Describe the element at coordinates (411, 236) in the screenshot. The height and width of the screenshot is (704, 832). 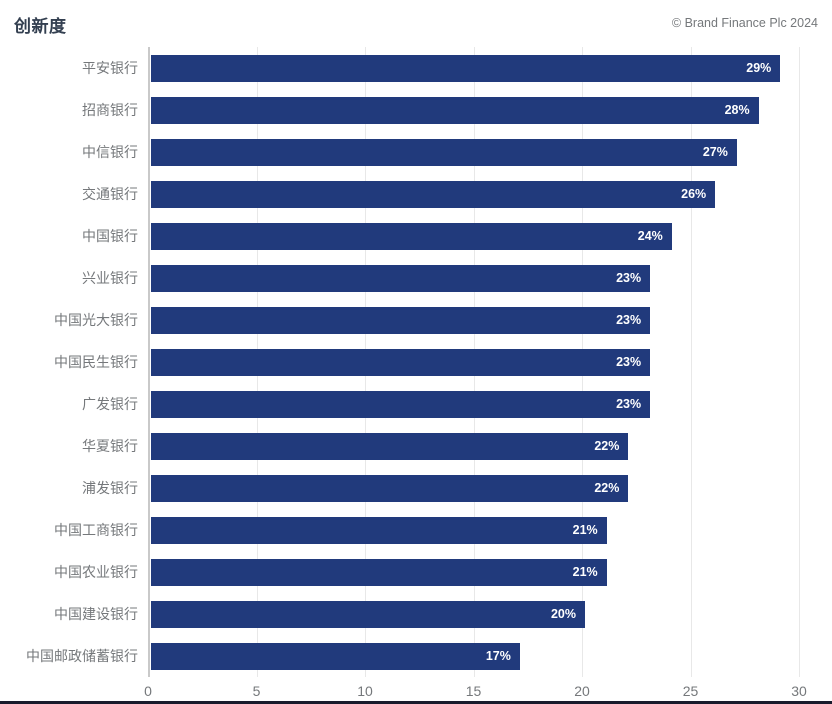
I see `bar: 24%` at that location.